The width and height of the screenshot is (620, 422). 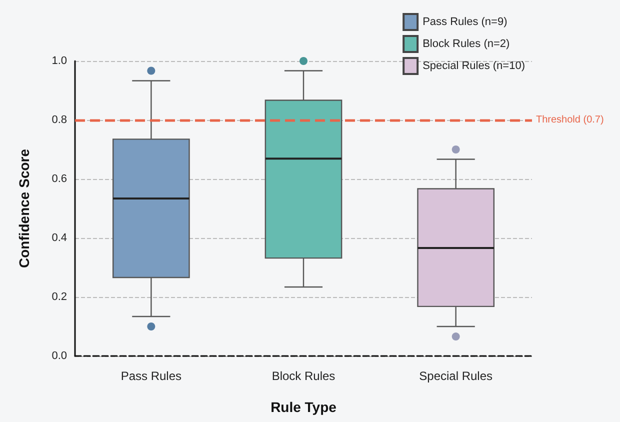 What do you see at coordinates (466, 44) in the screenshot?
I see `legend-label: Block Rules (n=2)` at bounding box center [466, 44].